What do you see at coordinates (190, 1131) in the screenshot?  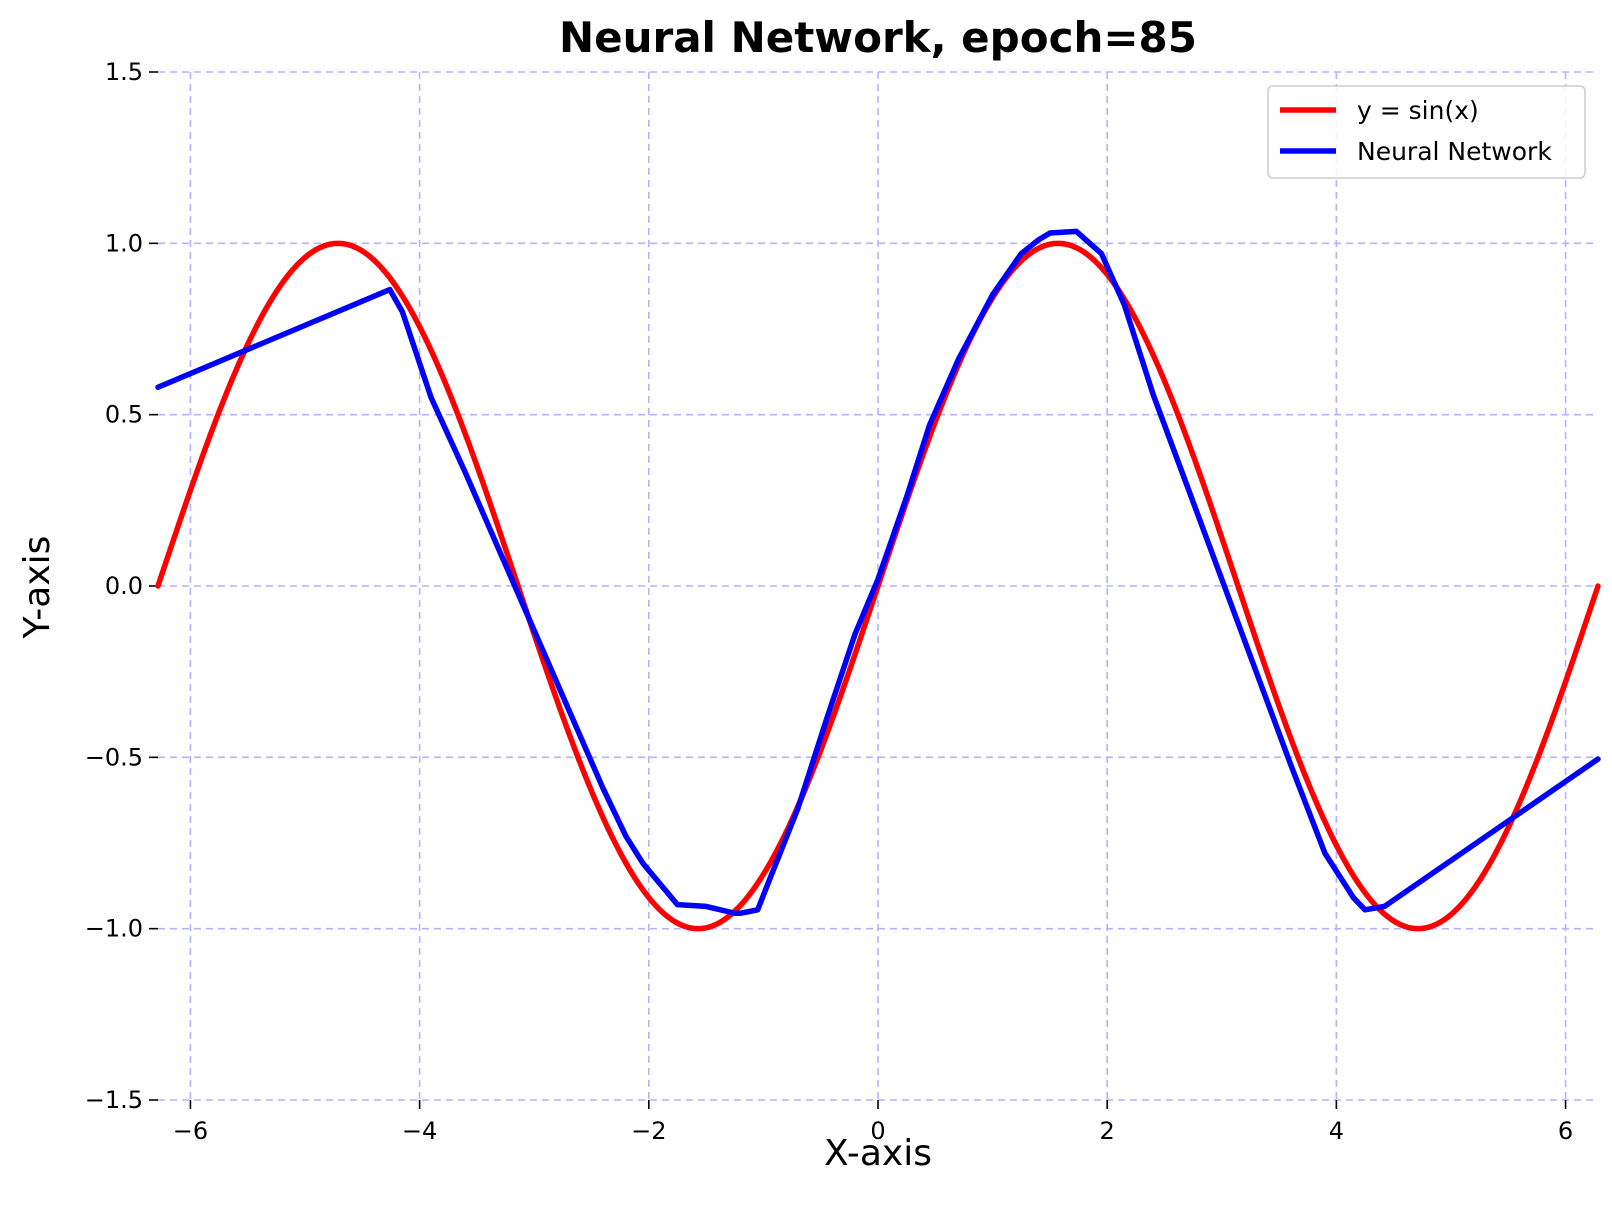 I see `x-tick-label: −6` at bounding box center [190, 1131].